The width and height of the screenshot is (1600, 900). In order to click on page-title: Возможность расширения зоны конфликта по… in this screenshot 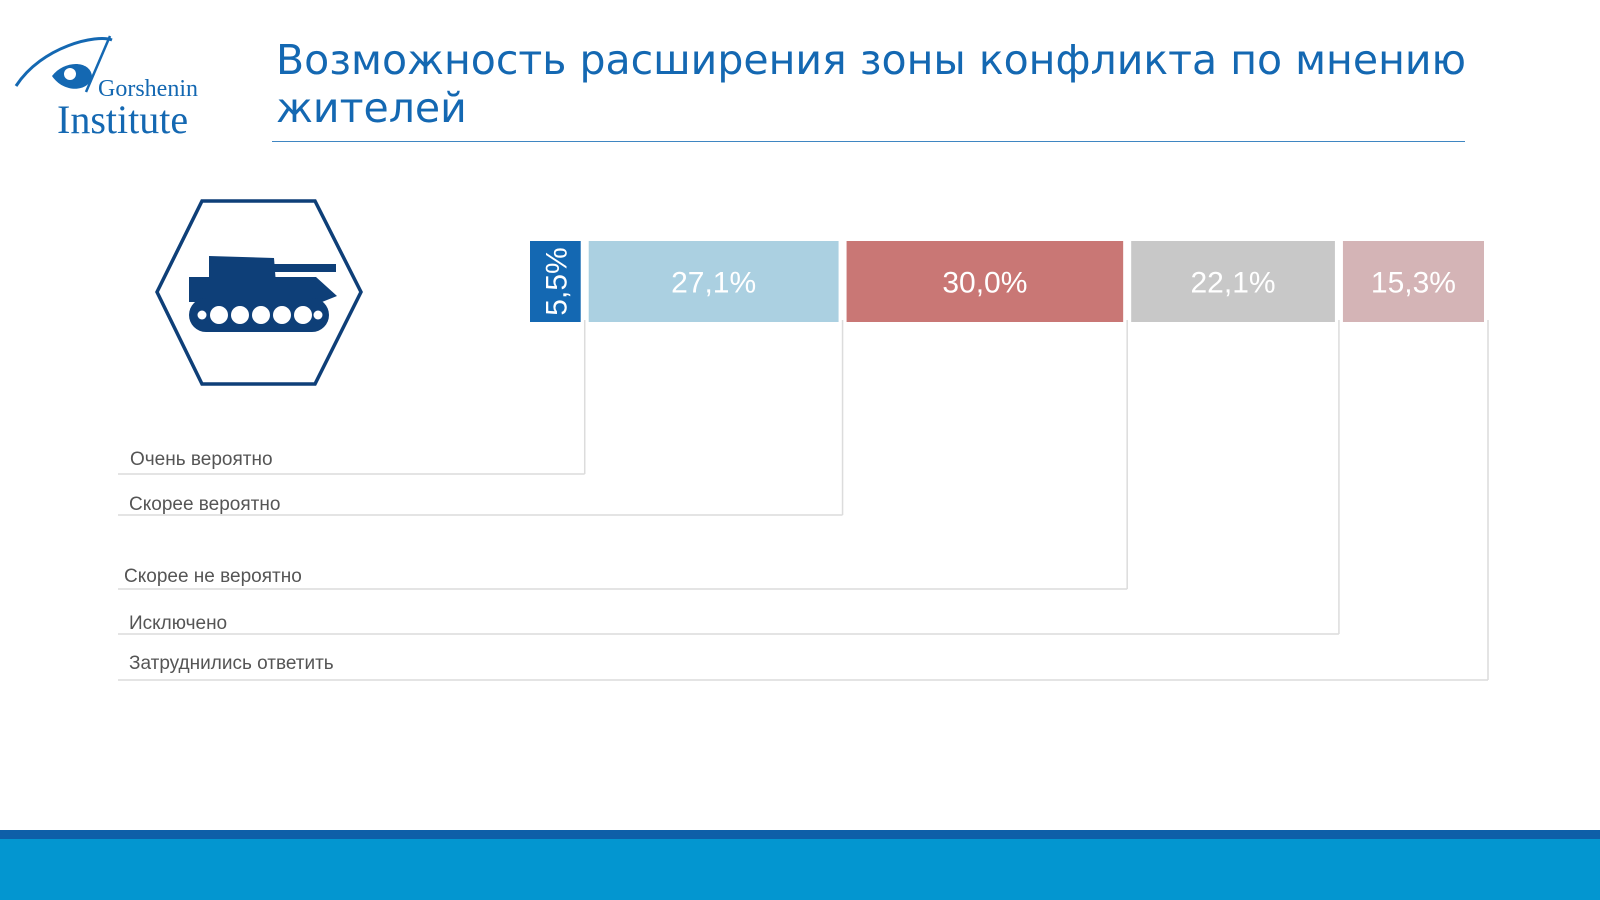, I will do `click(871, 84)`.